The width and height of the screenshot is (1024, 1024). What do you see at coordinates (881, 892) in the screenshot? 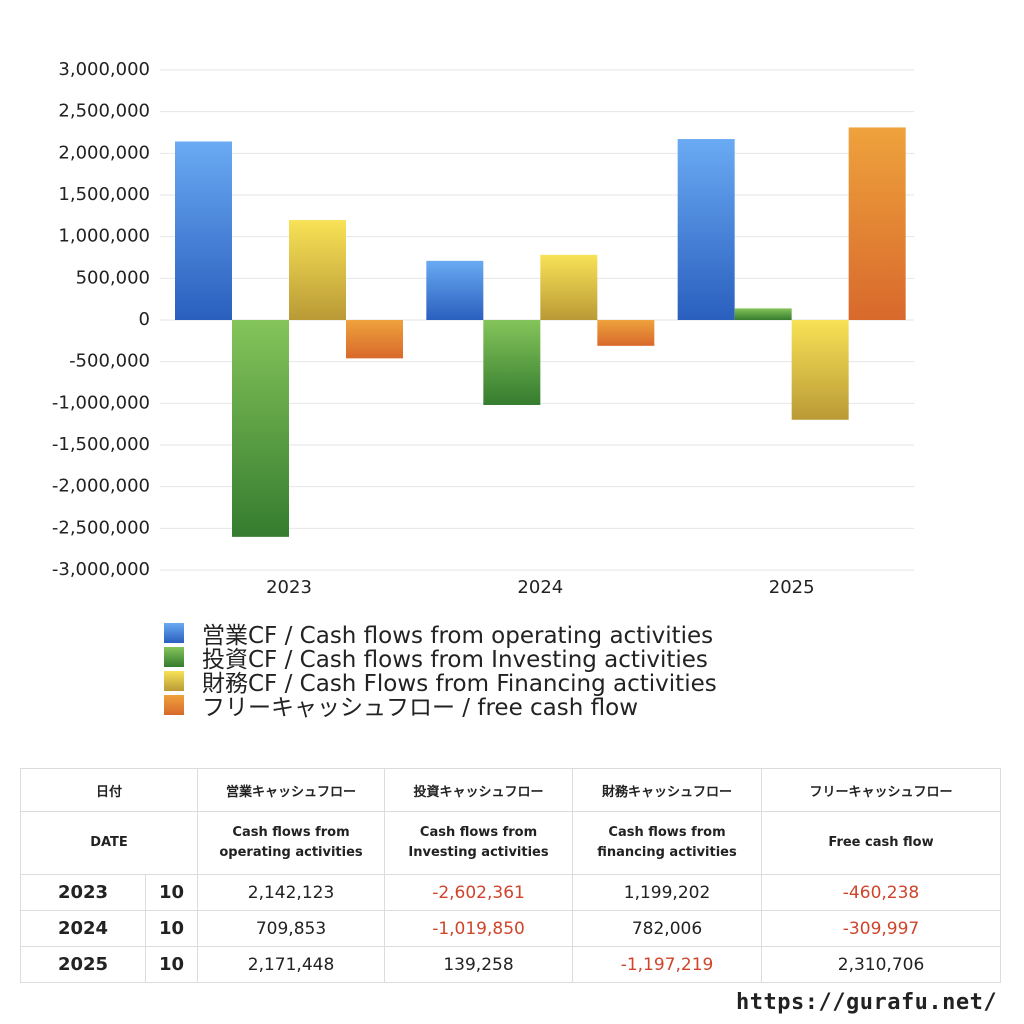
I see `cell-free: -460,238` at bounding box center [881, 892].